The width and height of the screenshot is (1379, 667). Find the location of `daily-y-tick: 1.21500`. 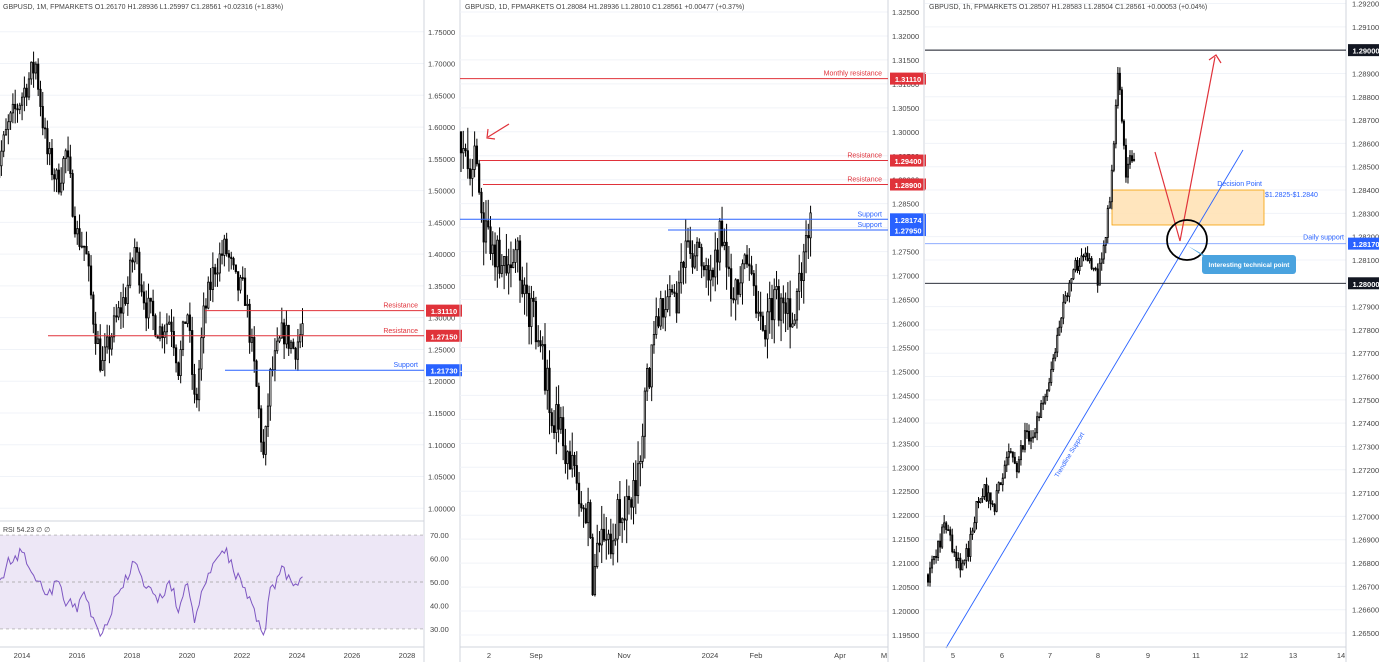

daily-y-tick: 1.21500 is located at coordinates (905, 539).